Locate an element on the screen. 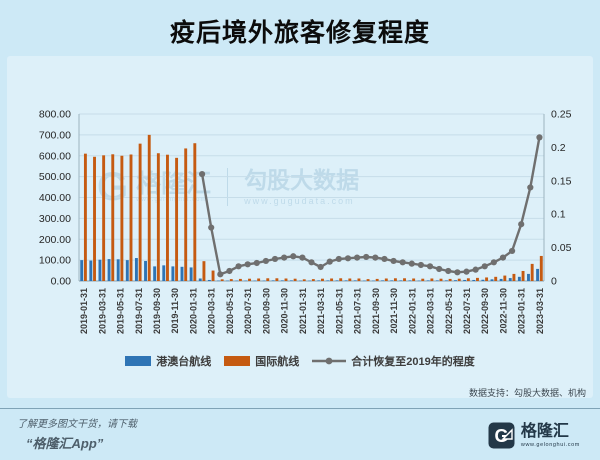 Image resolution: width=600 pixels, height=460 pixels. page-title: 疫后境外旅客修复程度 is located at coordinates (299, 33).